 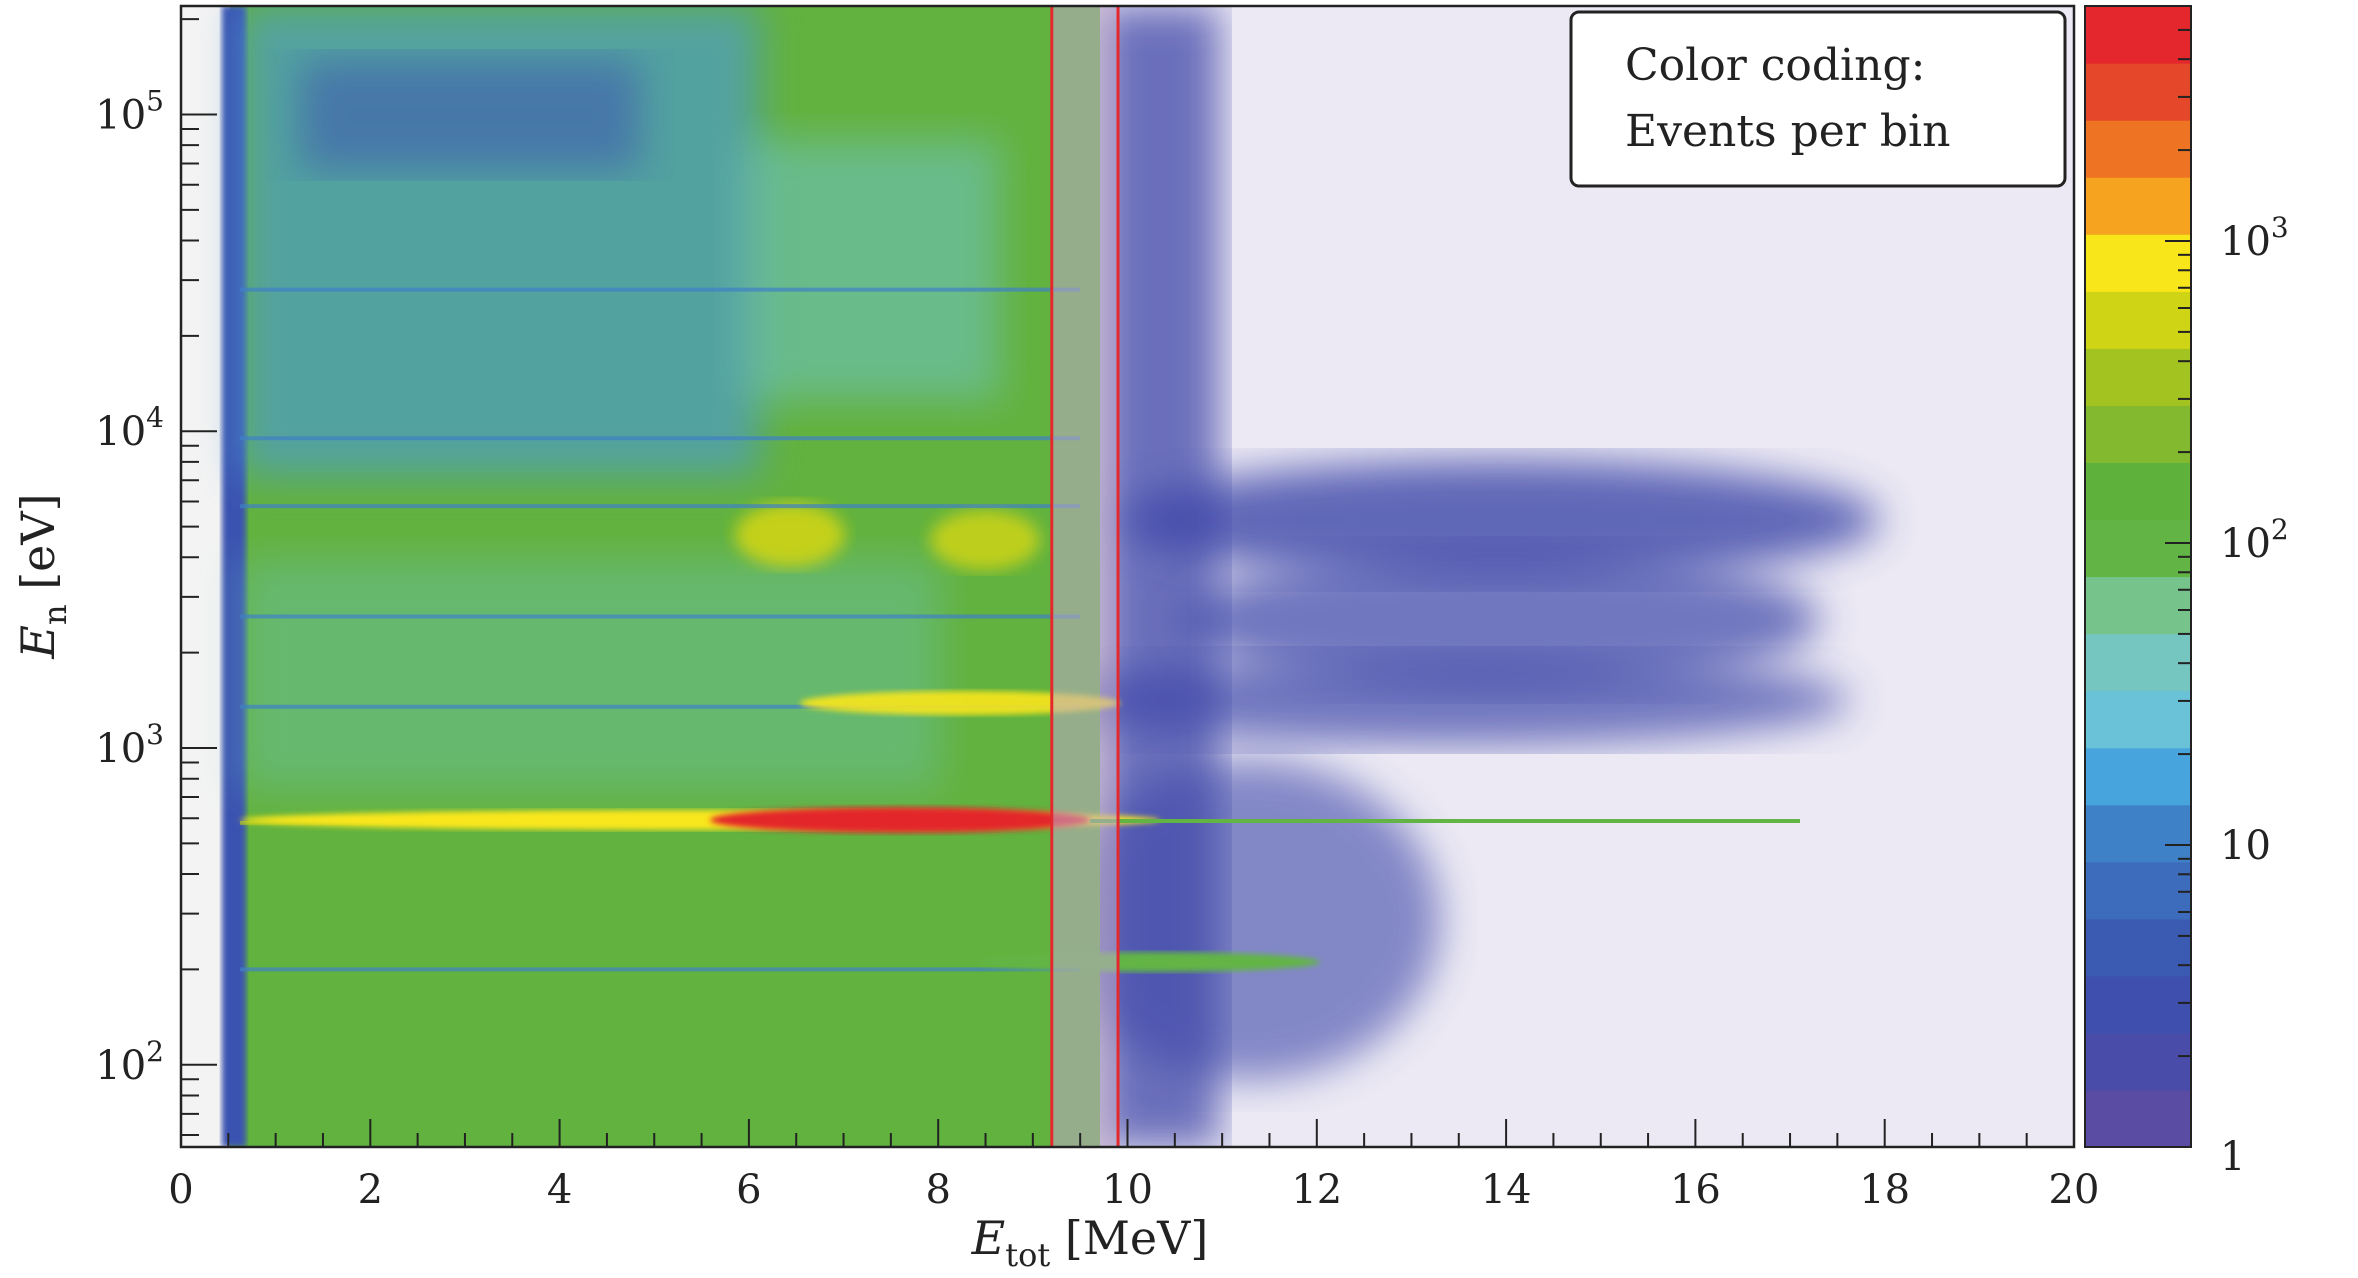 What do you see at coordinates (42, 576) in the screenshot?
I see `y-axis-title: En [eV]` at bounding box center [42, 576].